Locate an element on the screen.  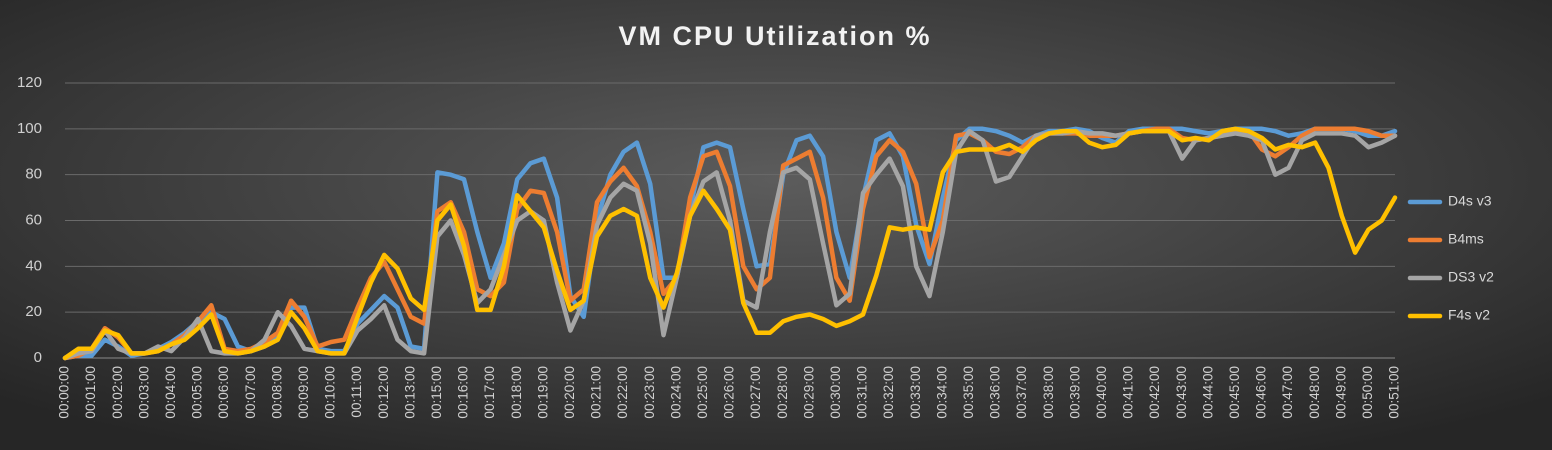
x-tick-label: 00:10:00 is located at coordinates (330, 392).